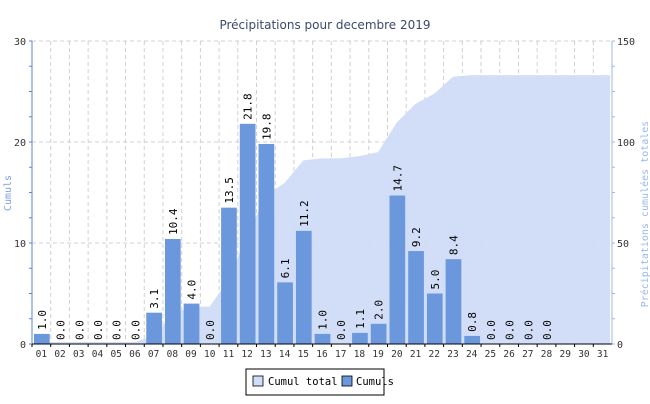 The height and width of the screenshot is (404, 650). Describe the element at coordinates (154, 299) in the screenshot. I see `bar-value-label: 3.1` at that location.